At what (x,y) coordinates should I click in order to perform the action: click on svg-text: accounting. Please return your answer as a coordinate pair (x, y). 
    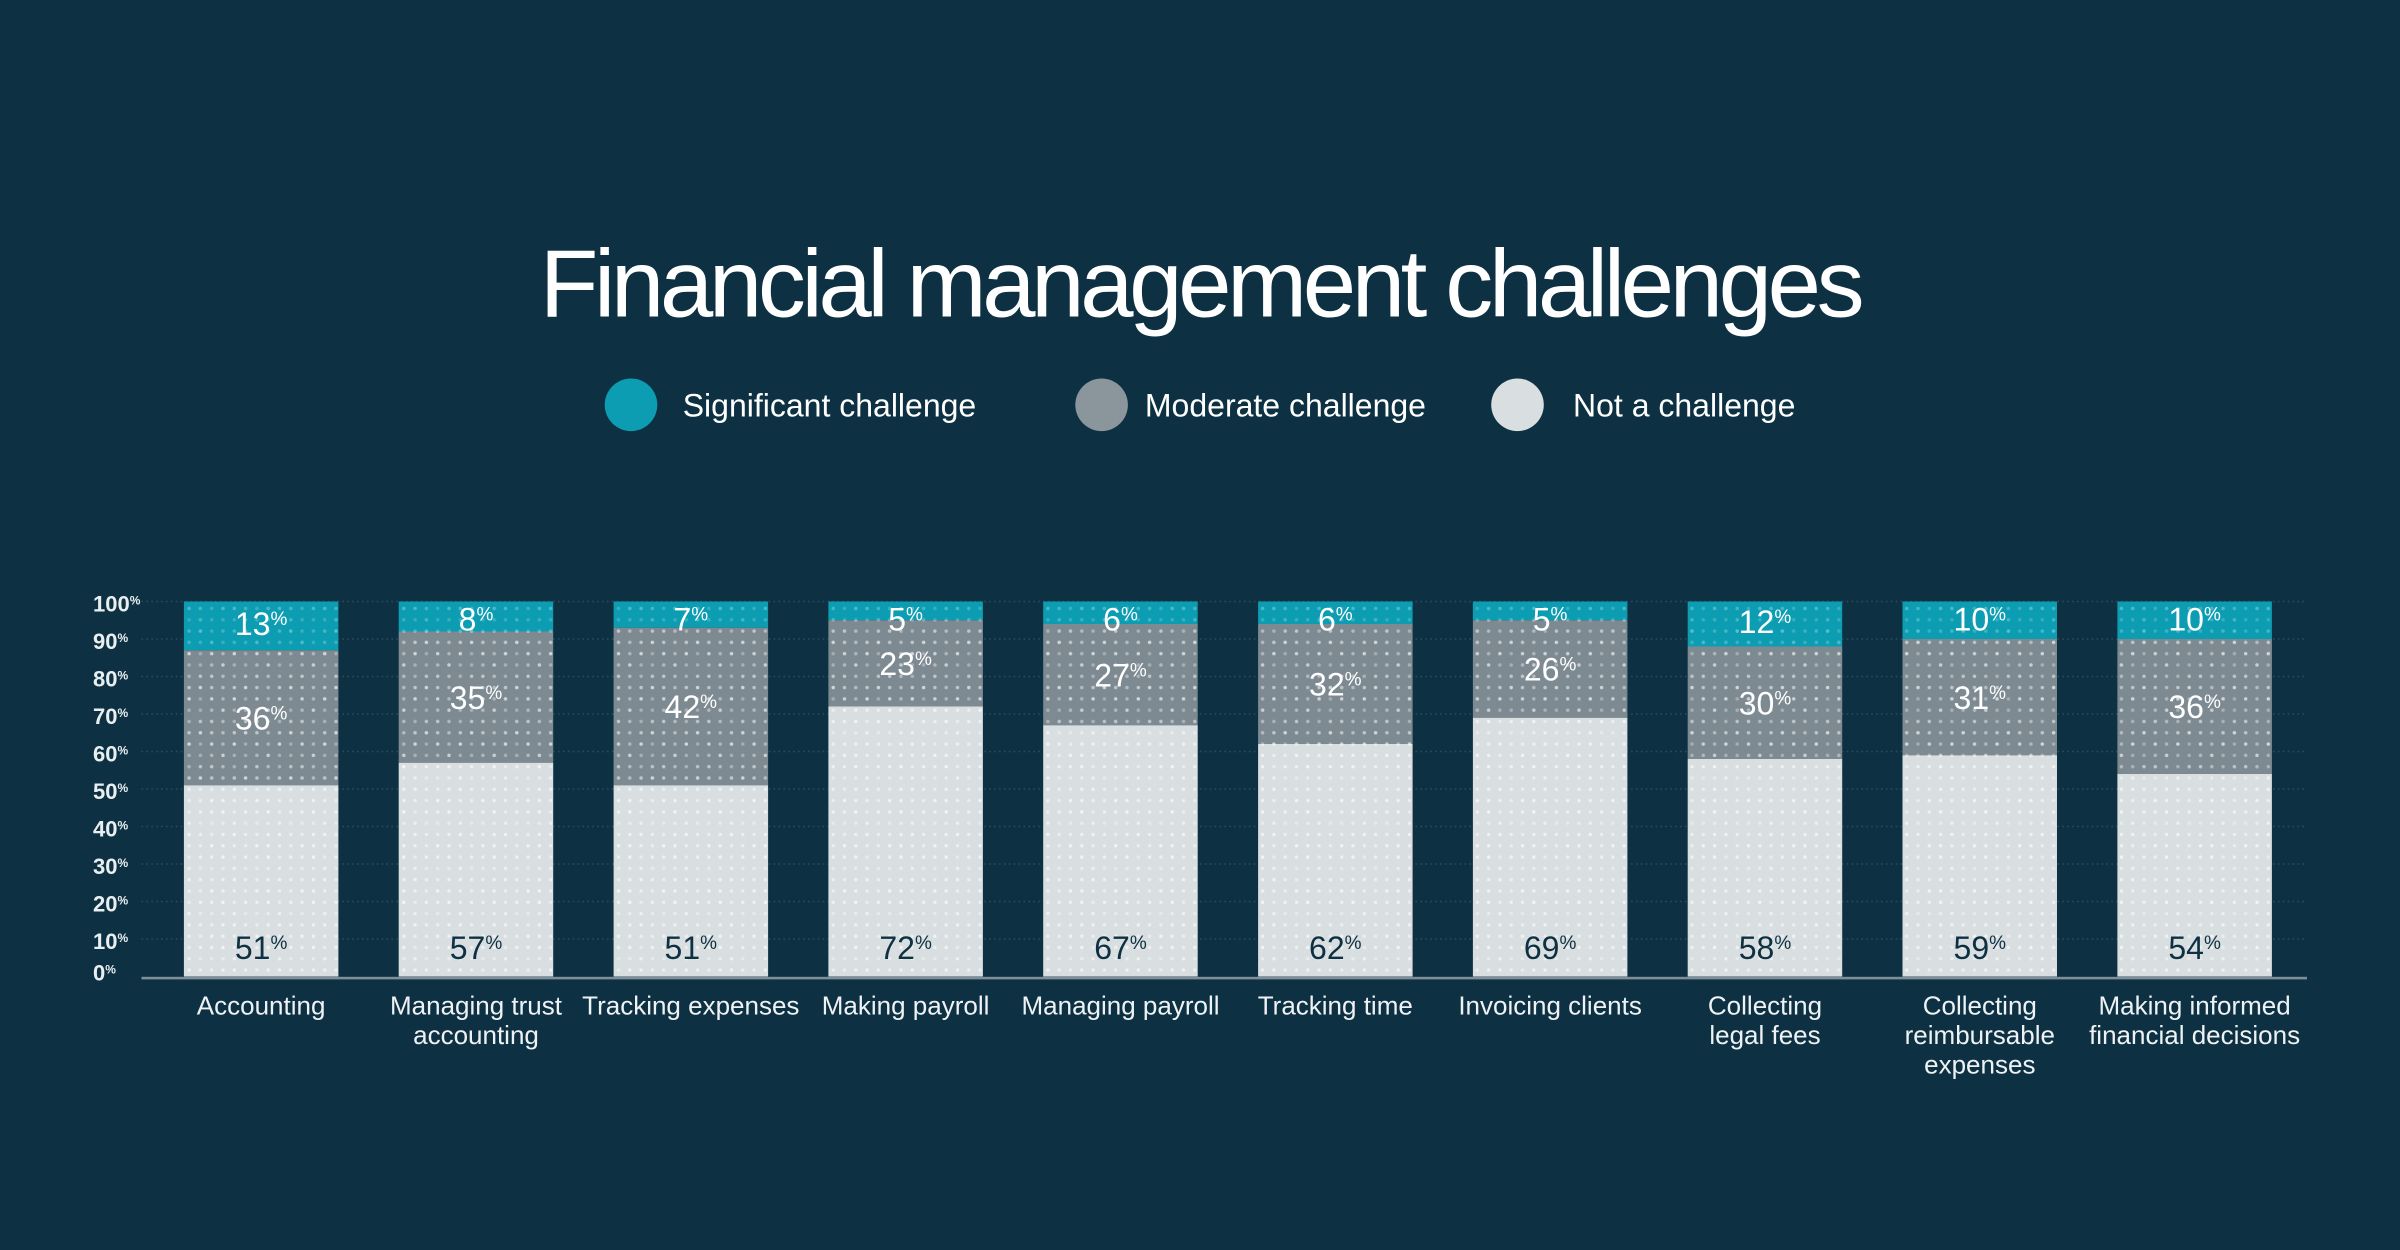
    Looking at the image, I should click on (476, 1035).